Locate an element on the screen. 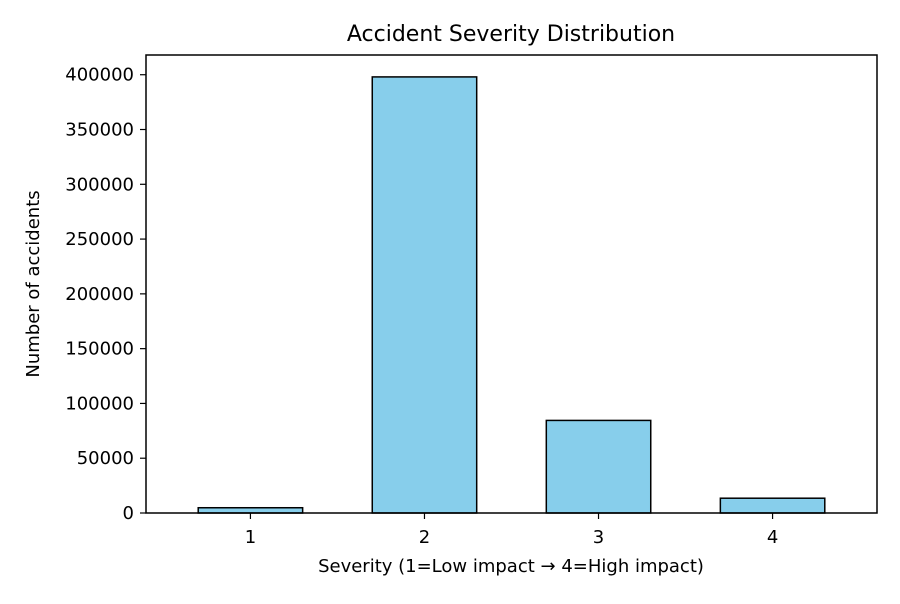 Image resolution: width=900 pixels, height=604 pixels. x-tick-label: 3 is located at coordinates (598, 537).